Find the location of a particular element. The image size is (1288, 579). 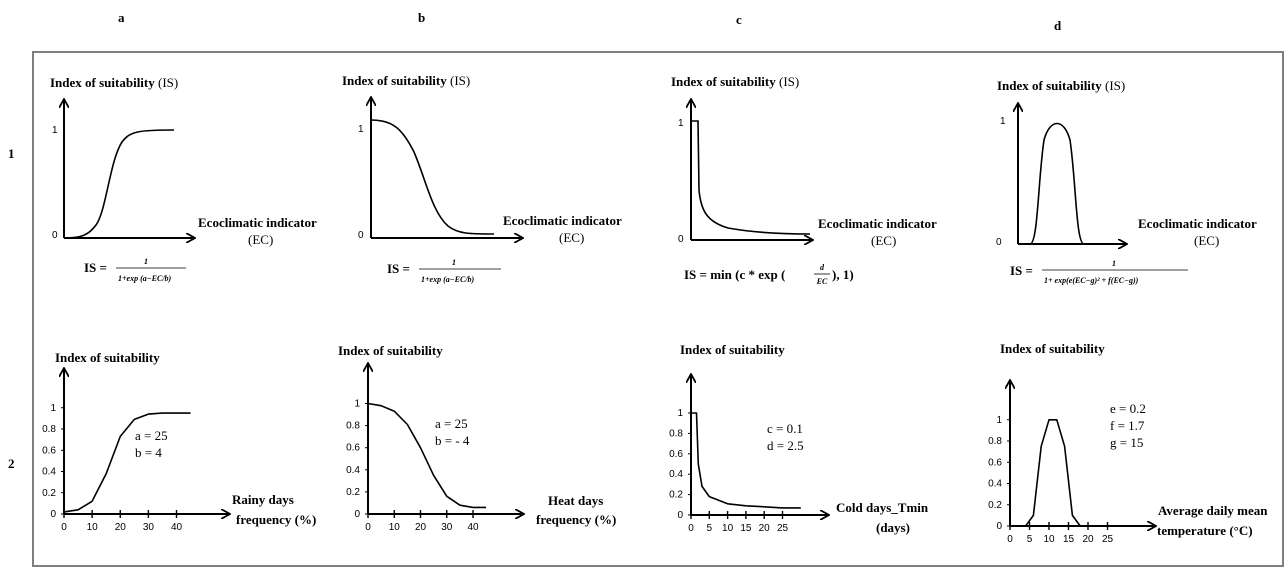

ytick-2d-5: 1 is located at coordinates (999, 420).